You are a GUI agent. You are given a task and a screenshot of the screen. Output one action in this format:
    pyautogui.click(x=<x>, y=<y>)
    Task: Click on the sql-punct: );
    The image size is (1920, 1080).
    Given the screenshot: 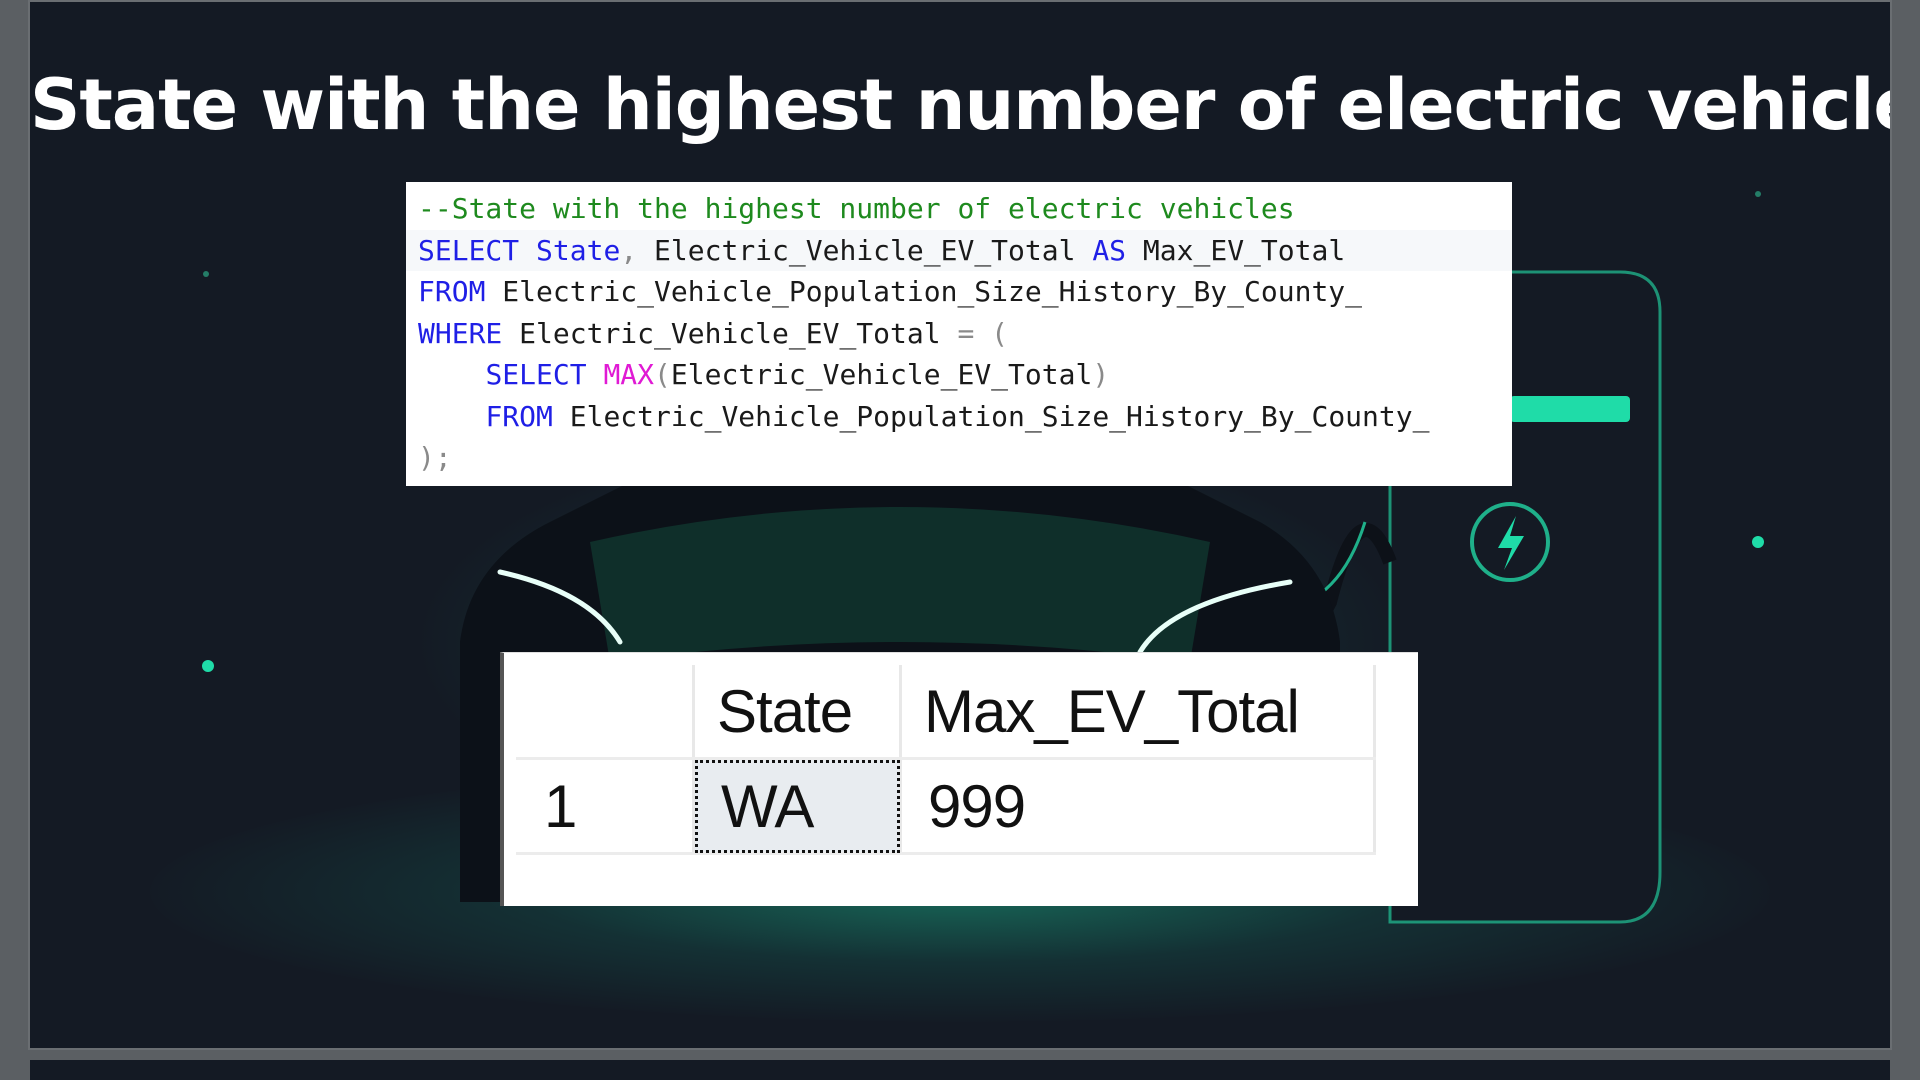 What is the action you would take?
    pyautogui.click(x=435, y=457)
    